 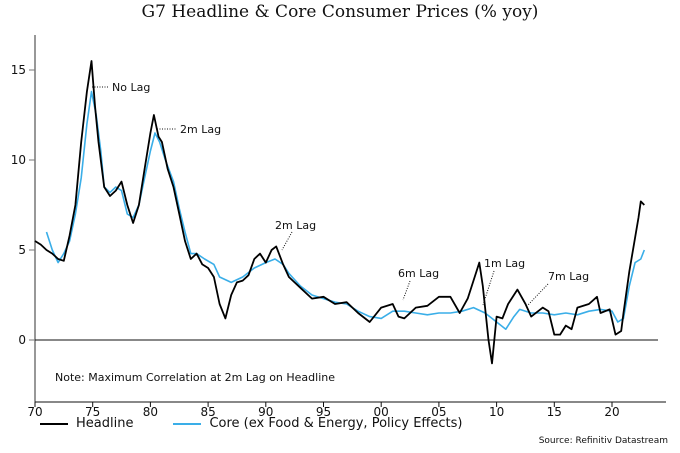 I want to click on legend-item-headline: Headline, so click(x=86, y=423).